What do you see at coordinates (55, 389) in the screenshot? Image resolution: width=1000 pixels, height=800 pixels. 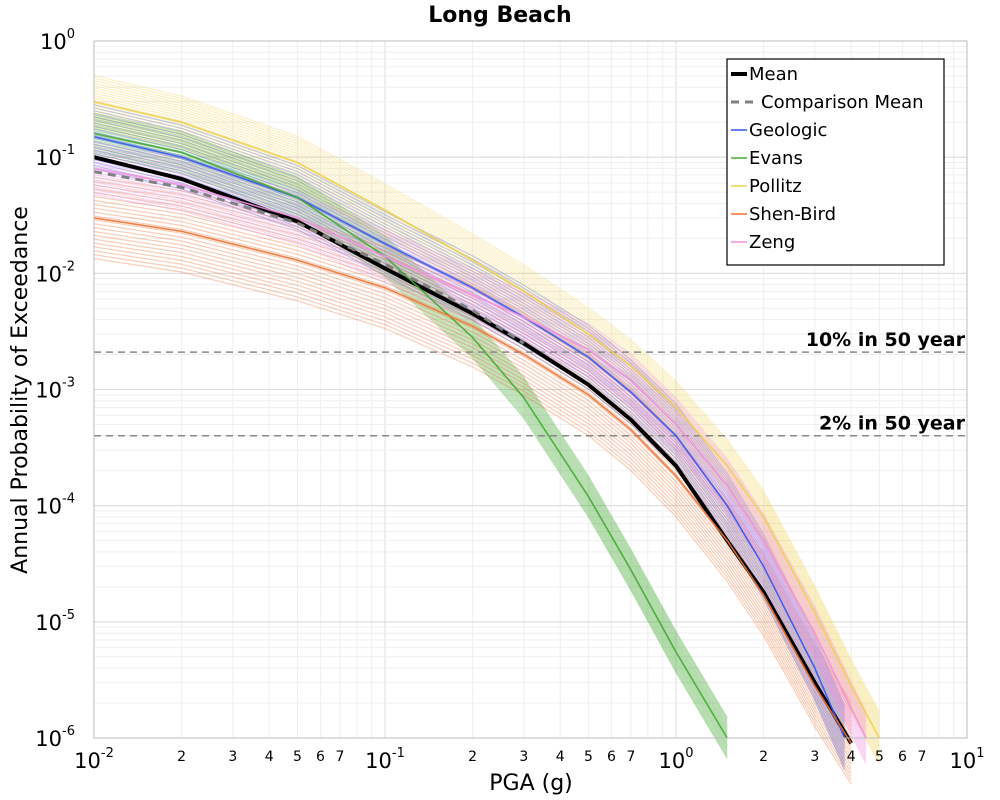 I see `y-tick-label: 10⁻³` at bounding box center [55, 389].